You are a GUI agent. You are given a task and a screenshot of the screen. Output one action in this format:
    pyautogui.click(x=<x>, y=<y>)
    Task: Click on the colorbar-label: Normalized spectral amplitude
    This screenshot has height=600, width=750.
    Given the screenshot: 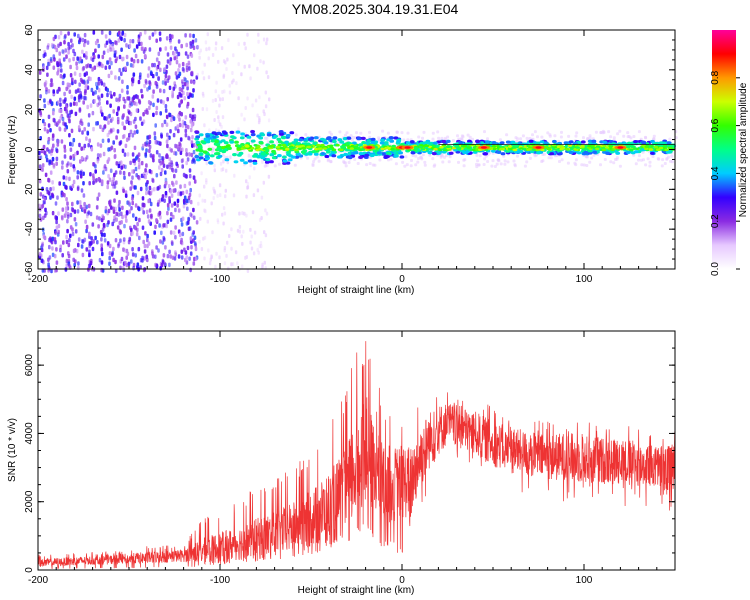 What is the action you would take?
    pyautogui.click(x=743, y=149)
    